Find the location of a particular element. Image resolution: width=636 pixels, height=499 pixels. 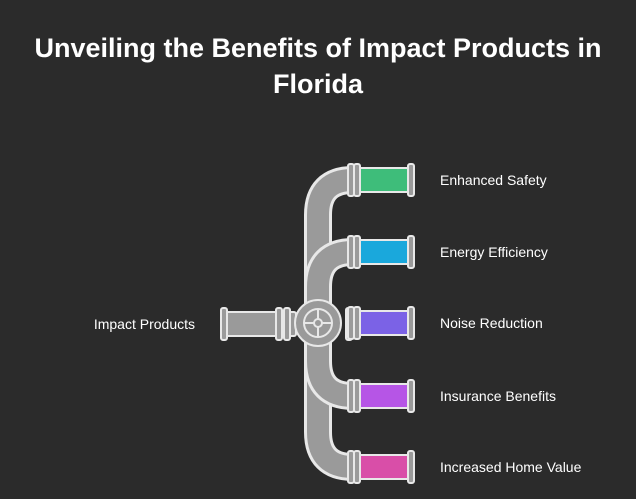

benefit-label-5: Increased Home Value is located at coordinates (511, 467).